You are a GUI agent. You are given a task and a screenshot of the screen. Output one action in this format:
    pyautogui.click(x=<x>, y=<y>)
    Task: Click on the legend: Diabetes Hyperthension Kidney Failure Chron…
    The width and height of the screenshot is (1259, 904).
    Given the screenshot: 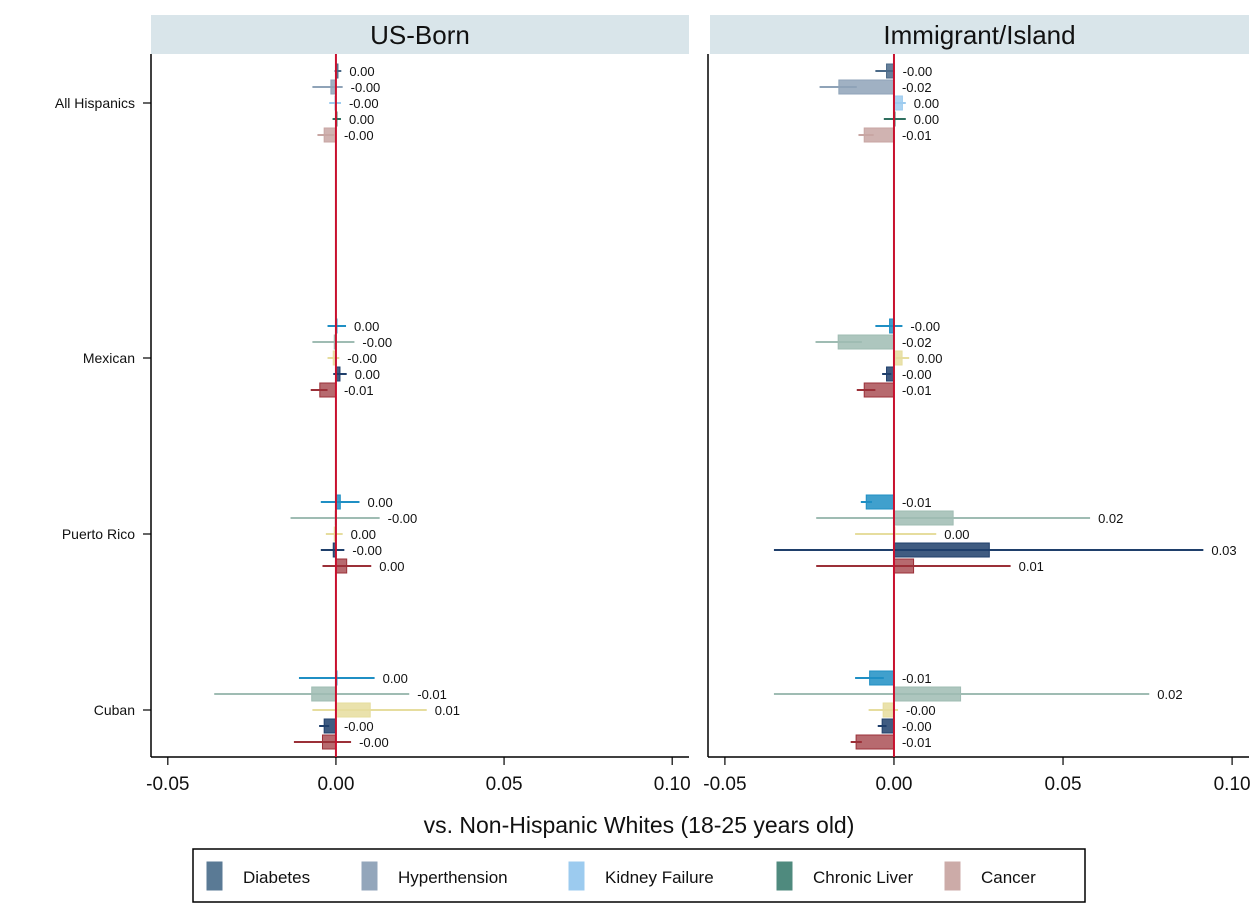 What is the action you would take?
    pyautogui.click(x=639, y=875)
    